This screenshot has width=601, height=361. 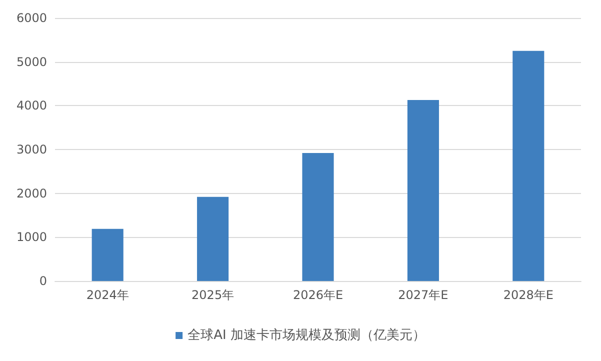 I want to click on x-tick-label: 2025年, so click(x=213, y=295).